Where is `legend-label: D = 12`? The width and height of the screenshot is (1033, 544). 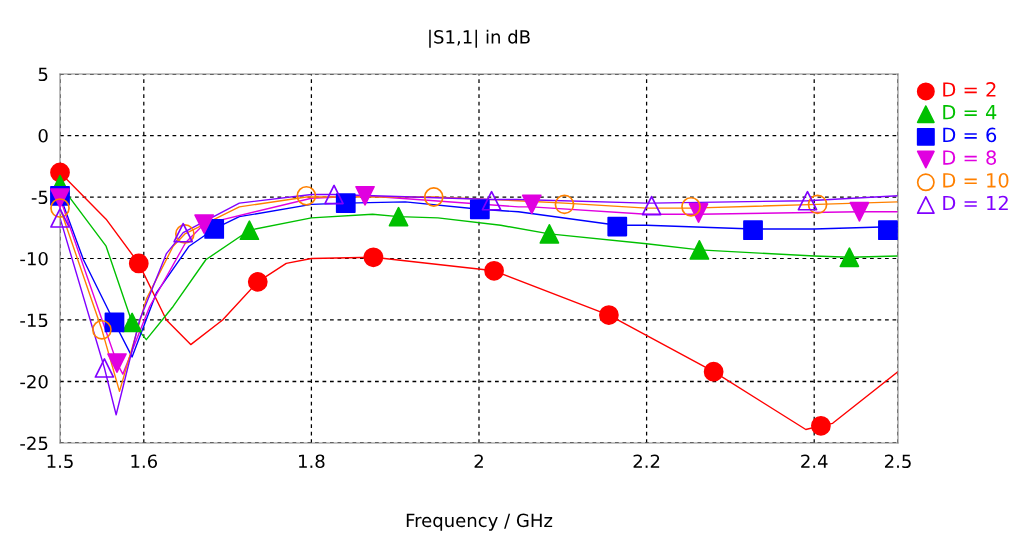 legend-label: D = 12 is located at coordinates (975, 203).